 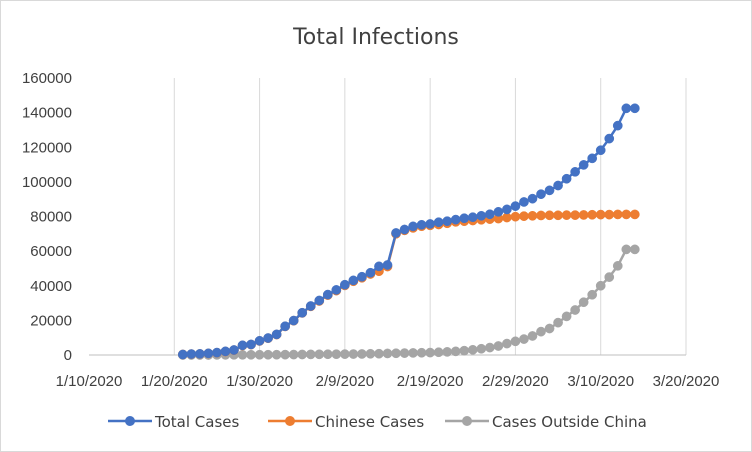 I want to click on x-tick-label: 2/29/2020, so click(x=515, y=381).